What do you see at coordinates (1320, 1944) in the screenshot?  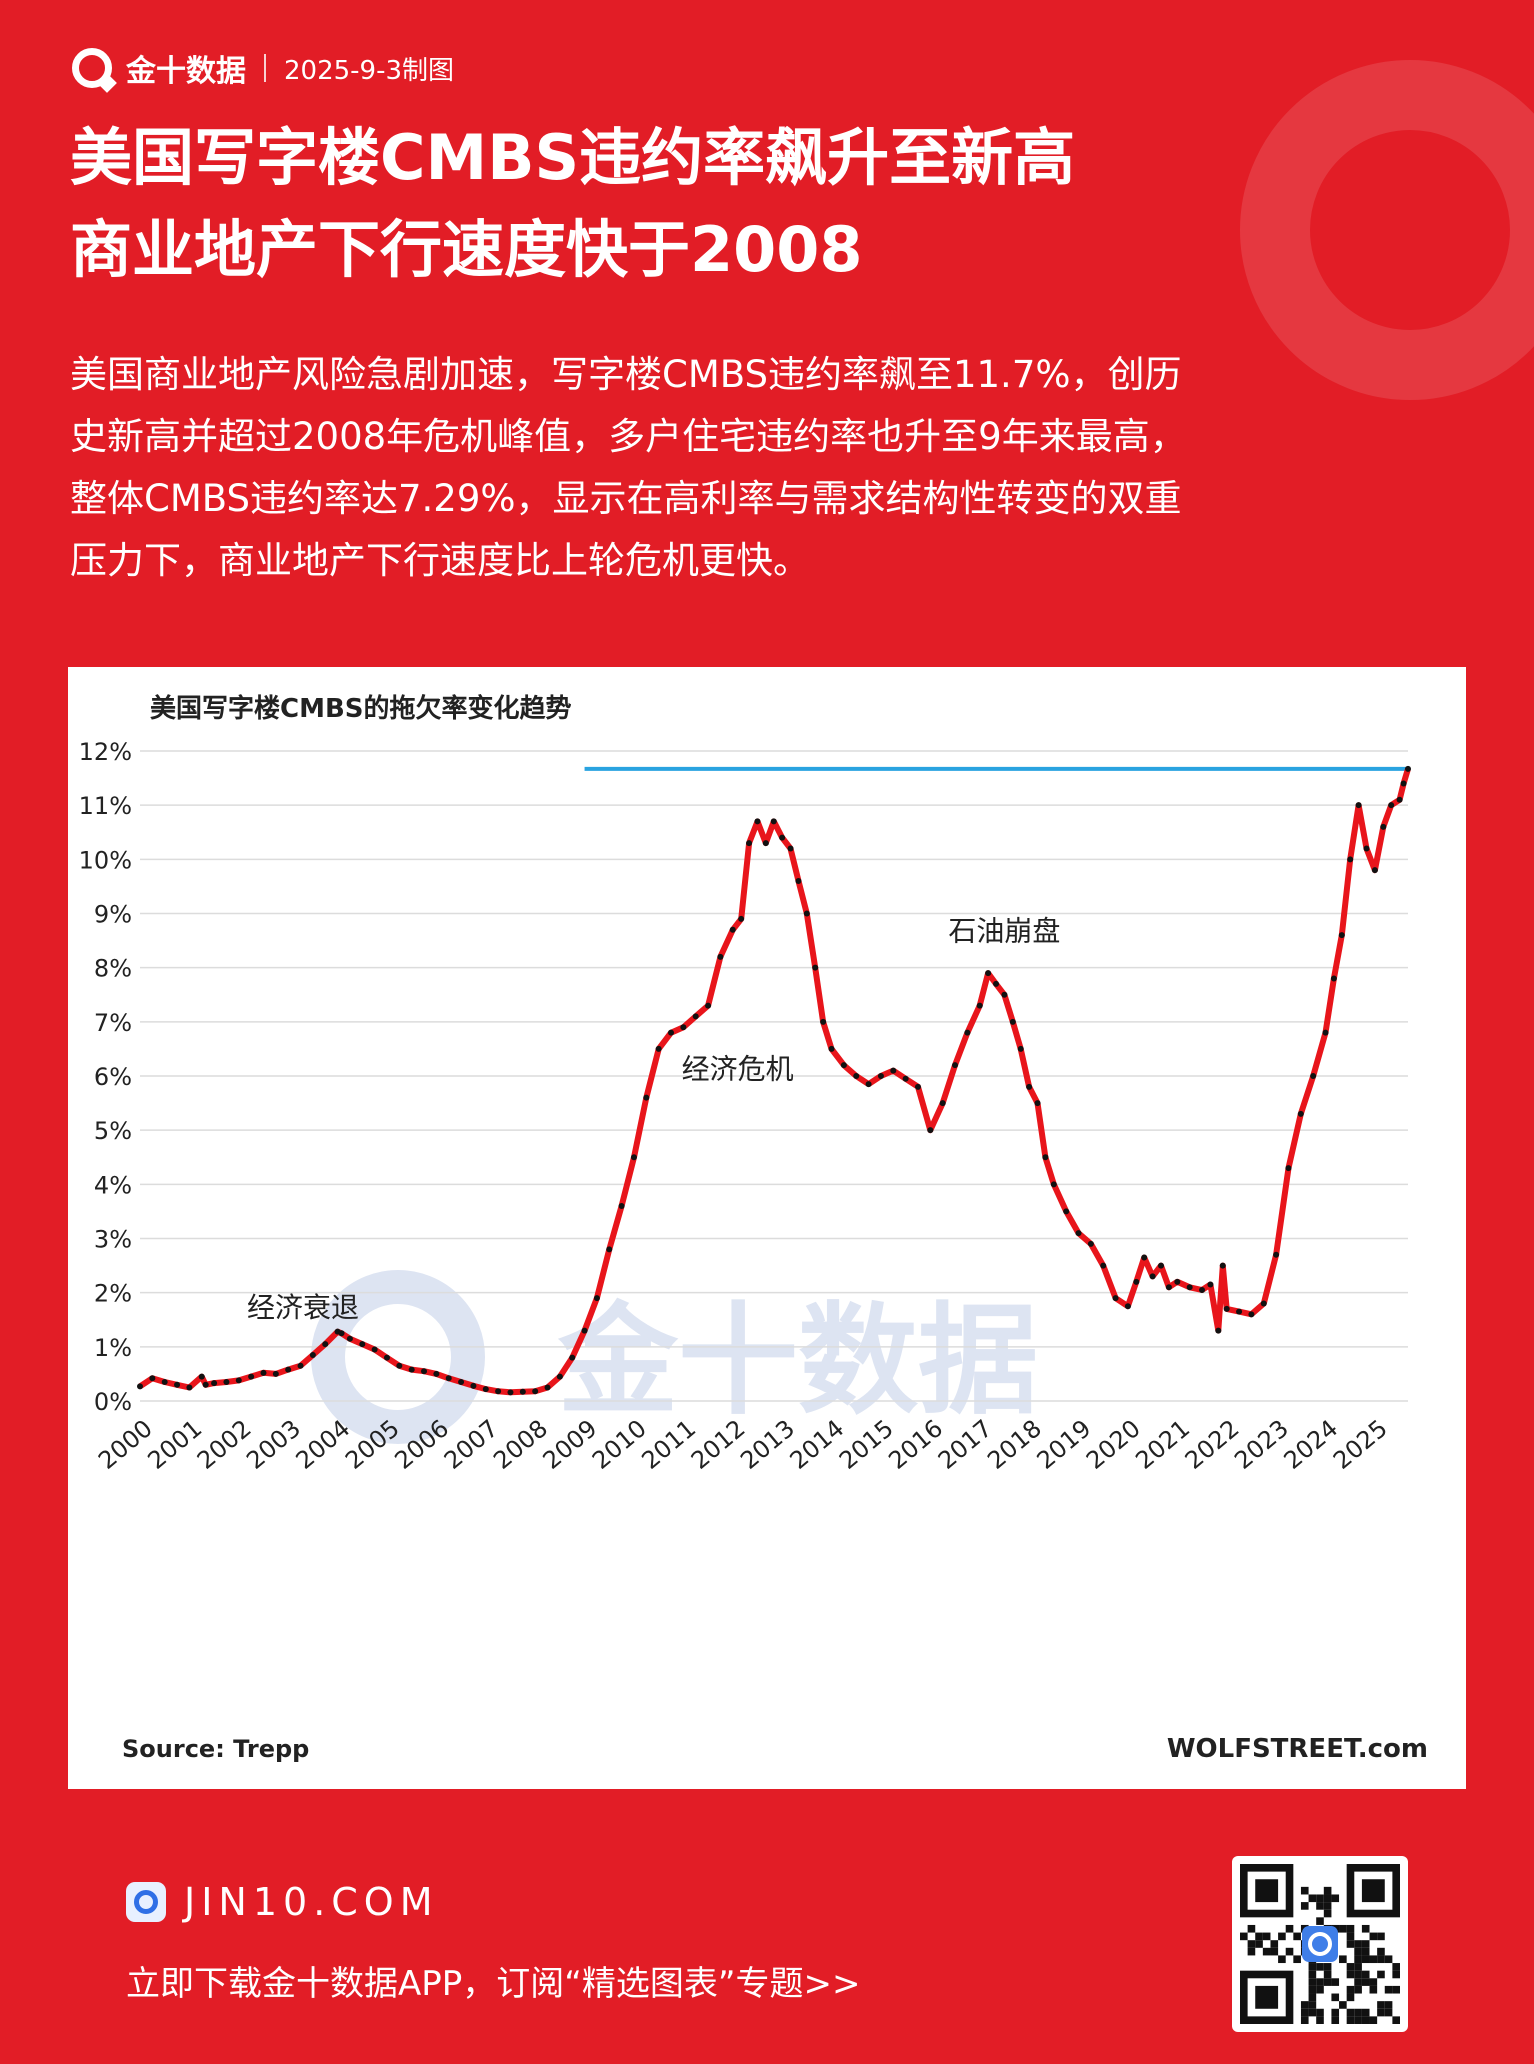 I see `qr-code` at bounding box center [1320, 1944].